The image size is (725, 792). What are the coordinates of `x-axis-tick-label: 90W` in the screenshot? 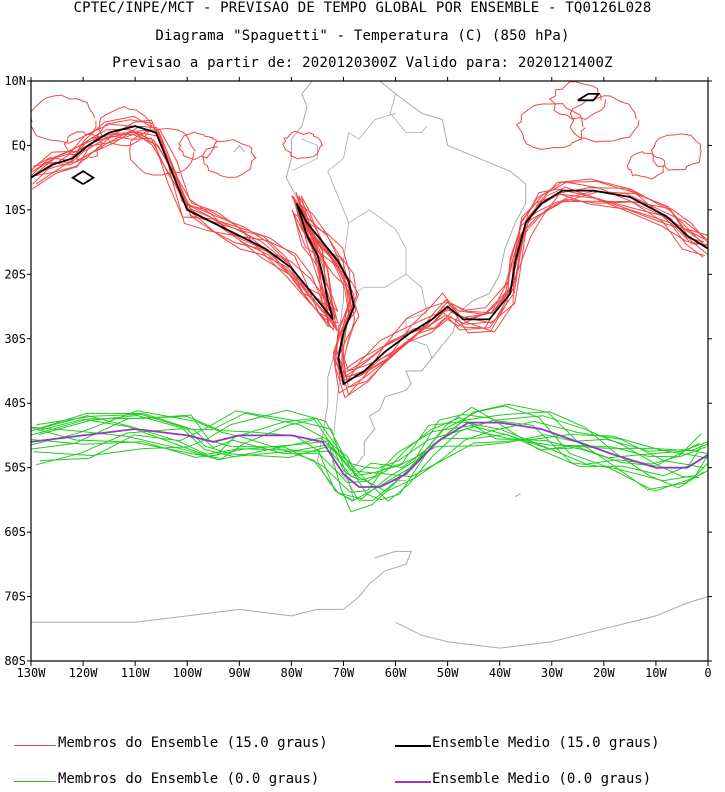 It's located at (239, 673).